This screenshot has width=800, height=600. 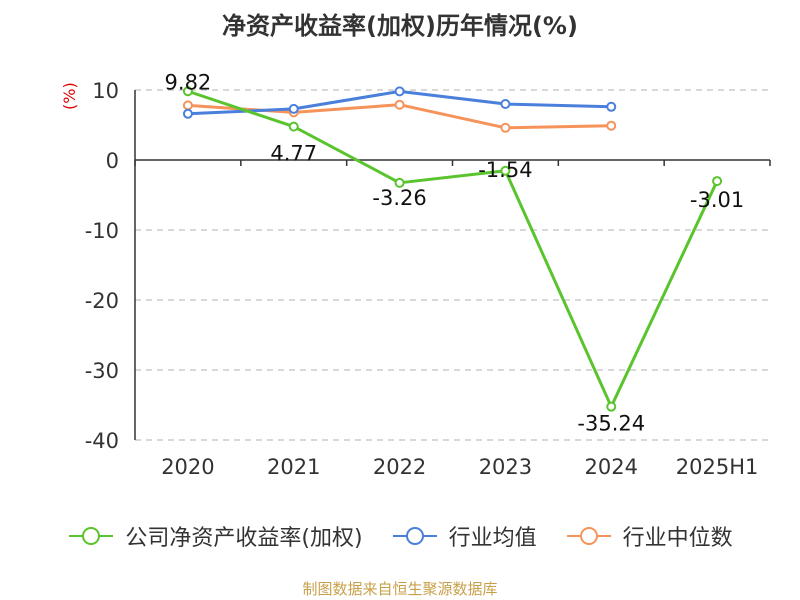 I want to click on y-tick-label: -20, so click(x=102, y=301).